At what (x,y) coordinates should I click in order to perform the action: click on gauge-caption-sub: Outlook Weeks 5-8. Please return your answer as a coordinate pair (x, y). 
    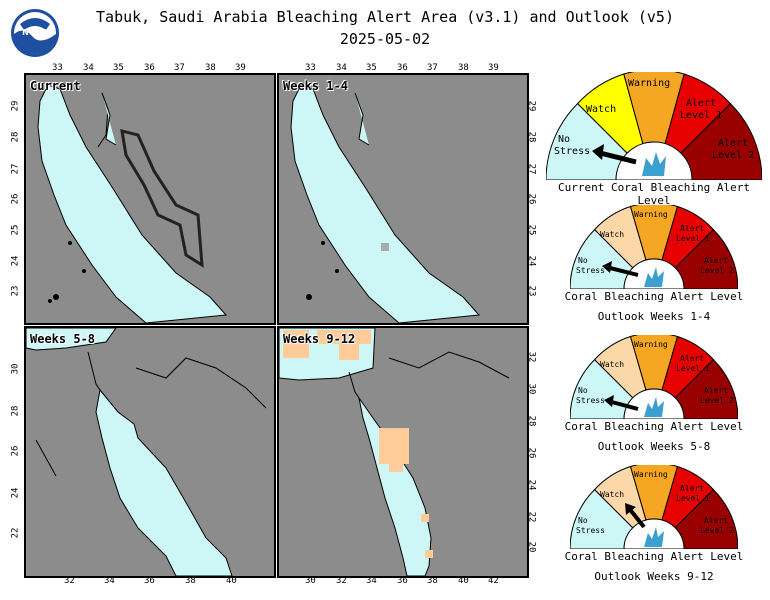
    Looking at the image, I should click on (654, 446).